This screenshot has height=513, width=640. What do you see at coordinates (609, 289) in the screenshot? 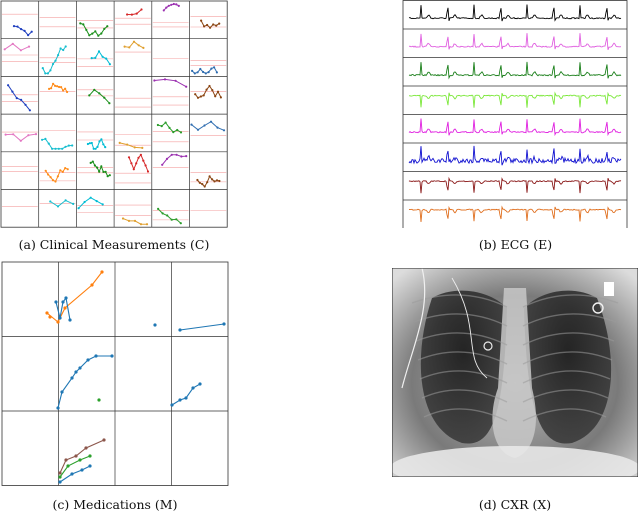
I see `orientation-marker` at bounding box center [609, 289].